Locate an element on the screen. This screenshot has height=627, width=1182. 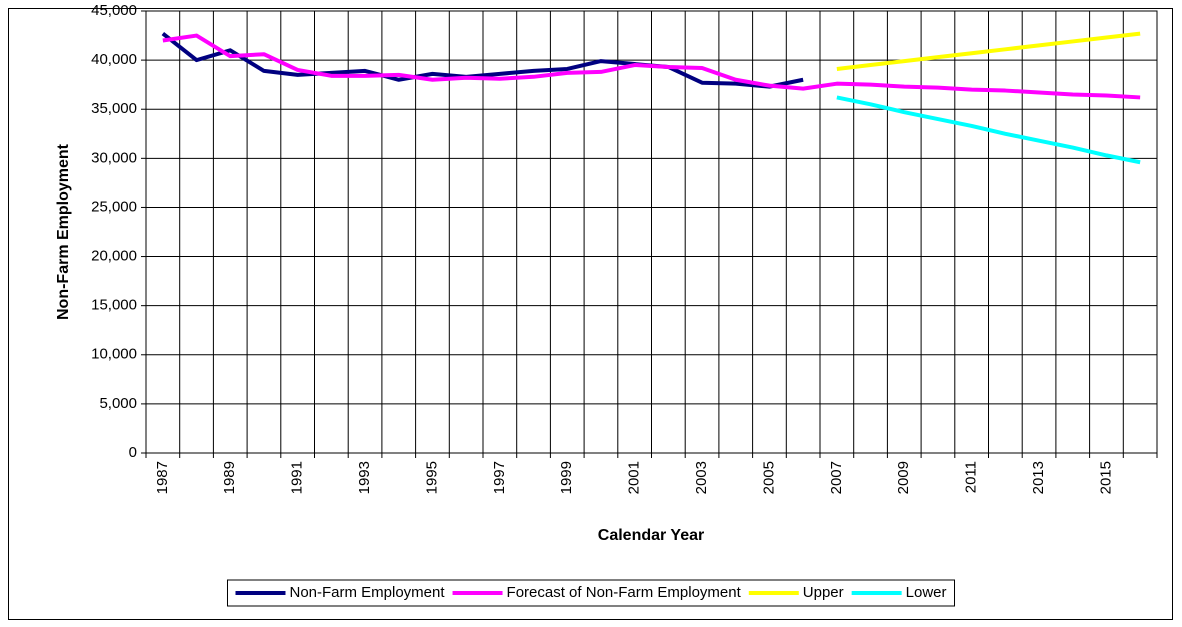
y-tick-label: 15,000 is located at coordinates (114, 305).